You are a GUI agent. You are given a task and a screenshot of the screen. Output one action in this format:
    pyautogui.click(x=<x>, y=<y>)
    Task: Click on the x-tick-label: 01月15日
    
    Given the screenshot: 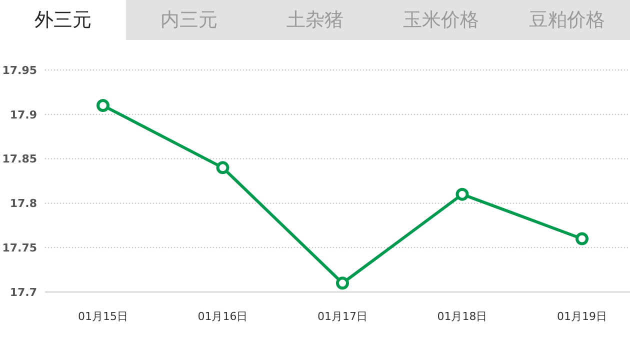 What is the action you would take?
    pyautogui.click(x=103, y=316)
    